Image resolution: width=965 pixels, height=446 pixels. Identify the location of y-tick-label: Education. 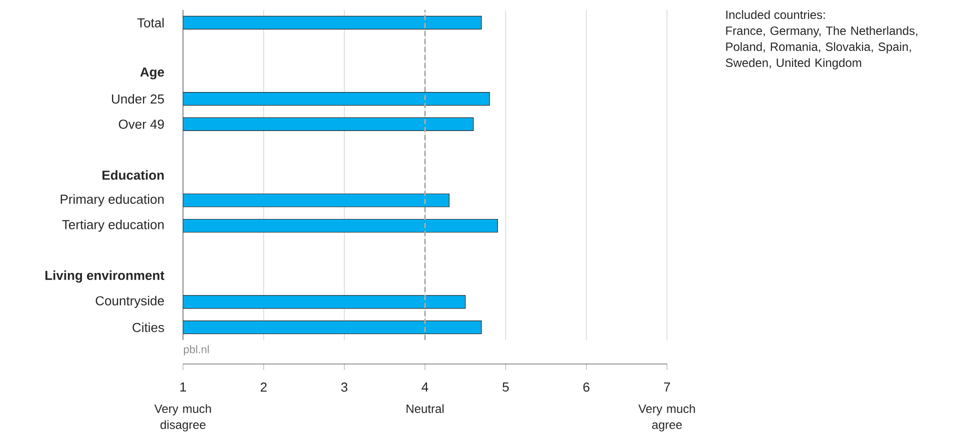
(133, 175).